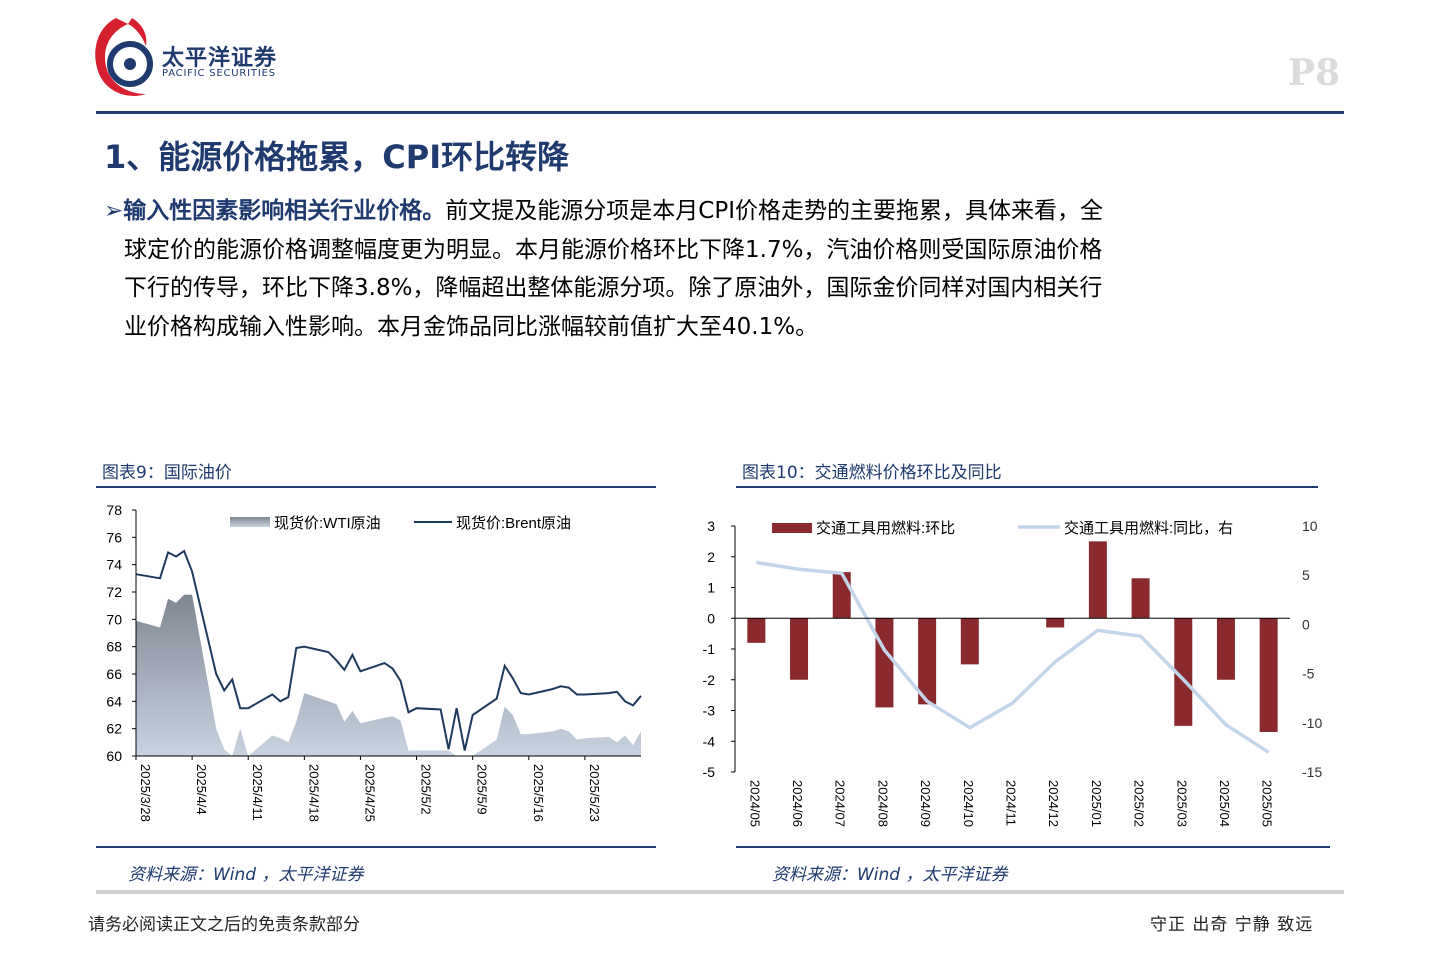 The image size is (1440, 965). Describe the element at coordinates (720, 892) in the screenshot. I see `footer-divider` at that location.